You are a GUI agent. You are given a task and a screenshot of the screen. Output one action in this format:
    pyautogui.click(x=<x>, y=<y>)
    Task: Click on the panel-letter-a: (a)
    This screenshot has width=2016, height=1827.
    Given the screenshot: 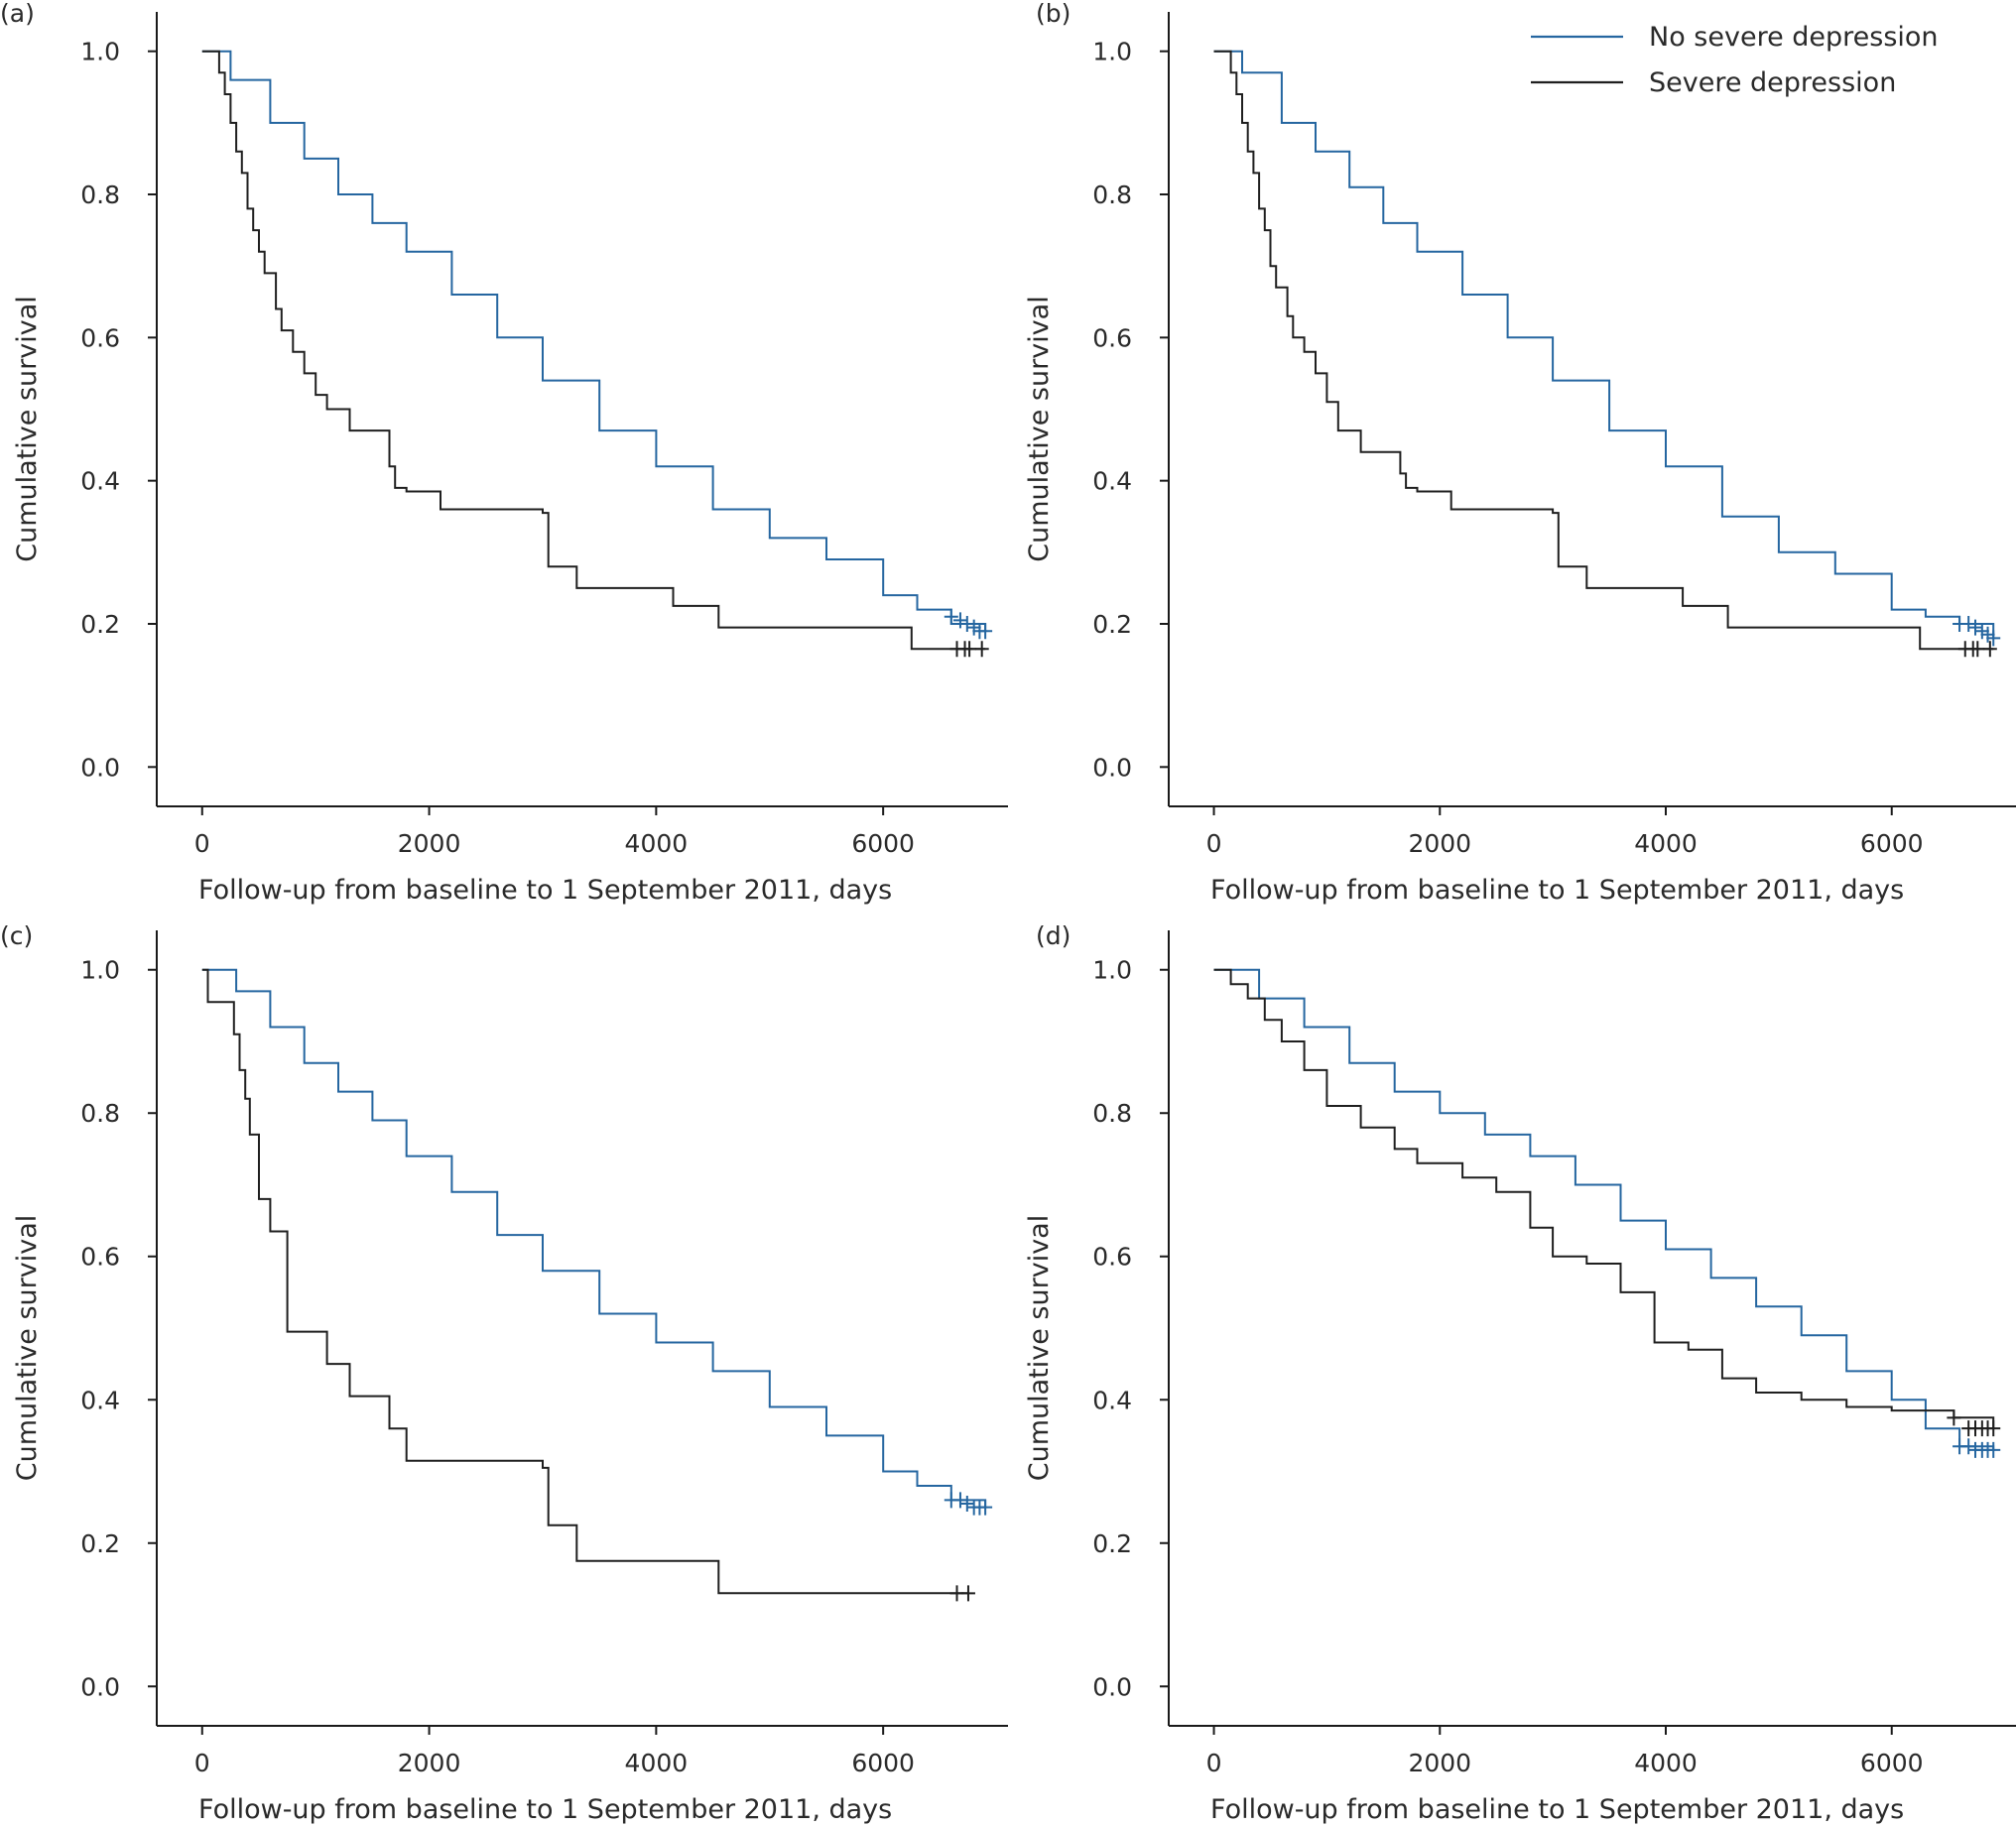 What is the action you would take?
    pyautogui.click(x=17, y=14)
    